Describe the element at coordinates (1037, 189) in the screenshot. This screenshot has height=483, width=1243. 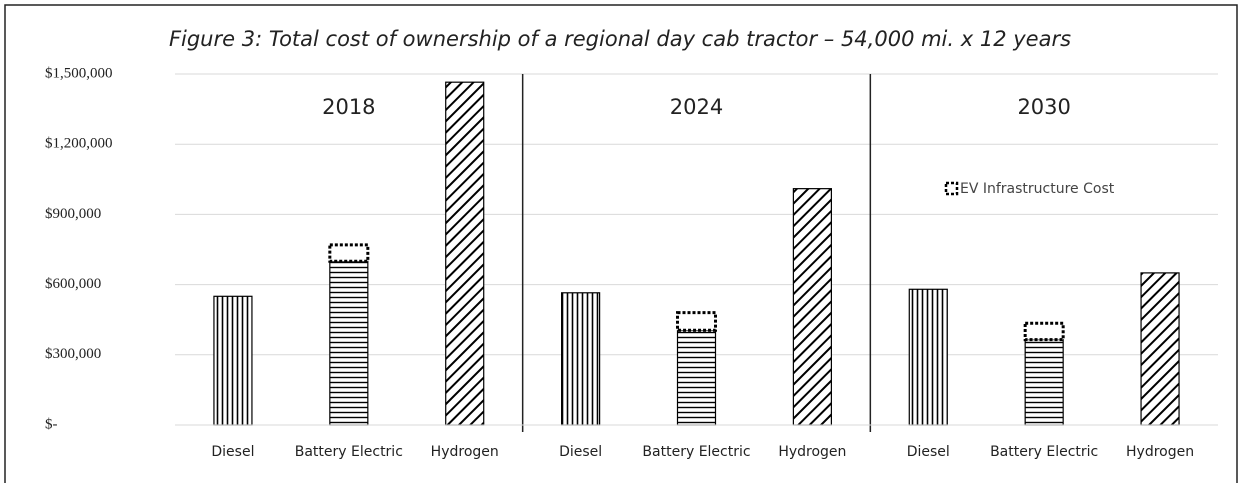
I see `legend-label: EV Infrastructure Cost` at that location.